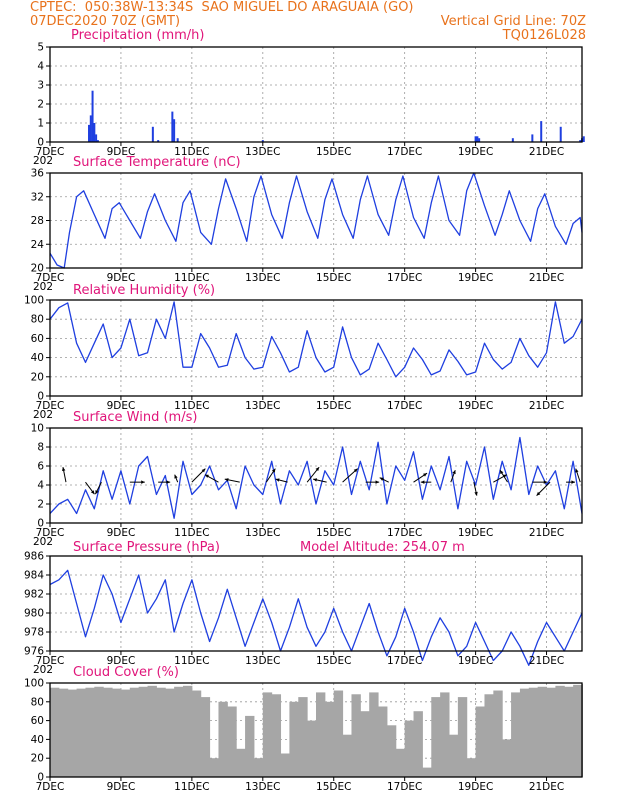  I want to click on pressure-xtick-label: 13DEC, so click(262, 661).